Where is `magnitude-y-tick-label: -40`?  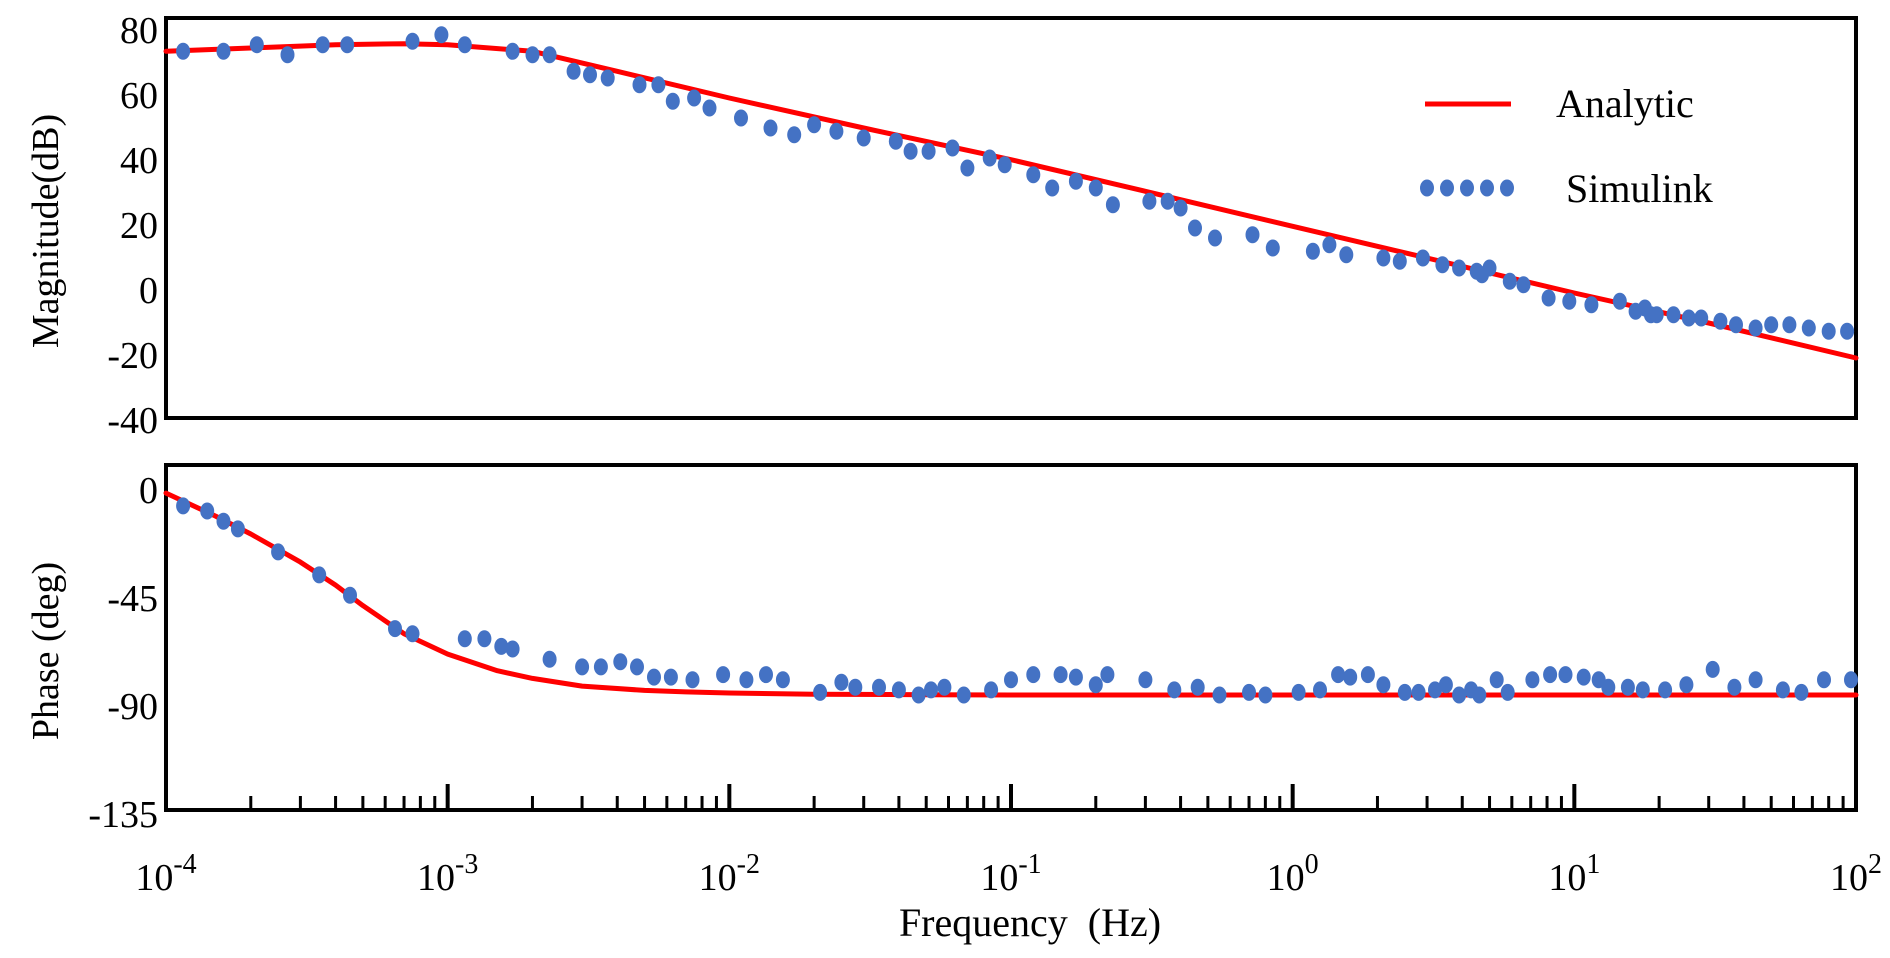 magnitude-y-tick-label: -40 is located at coordinates (132, 421).